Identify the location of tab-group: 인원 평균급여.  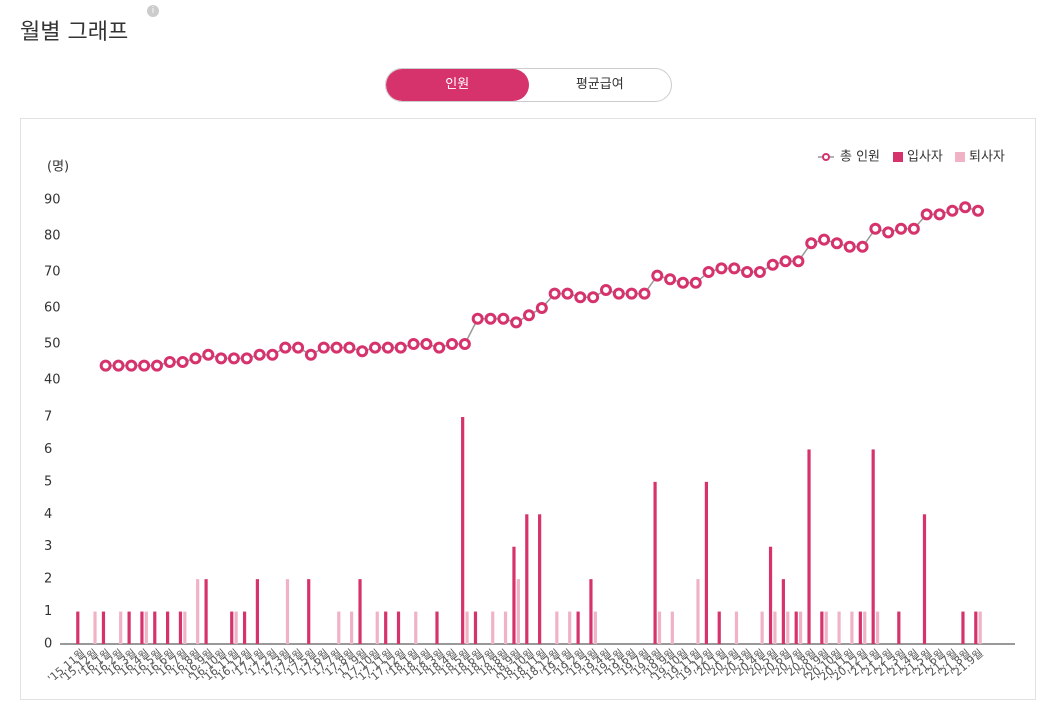
(528, 85).